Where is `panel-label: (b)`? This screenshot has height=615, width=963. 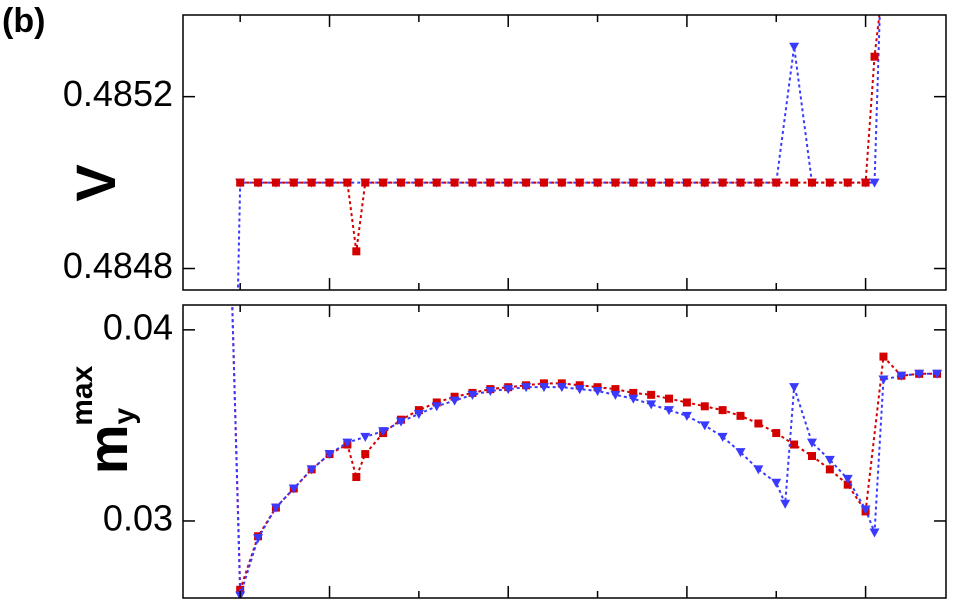 panel-label: (b) is located at coordinates (23, 21).